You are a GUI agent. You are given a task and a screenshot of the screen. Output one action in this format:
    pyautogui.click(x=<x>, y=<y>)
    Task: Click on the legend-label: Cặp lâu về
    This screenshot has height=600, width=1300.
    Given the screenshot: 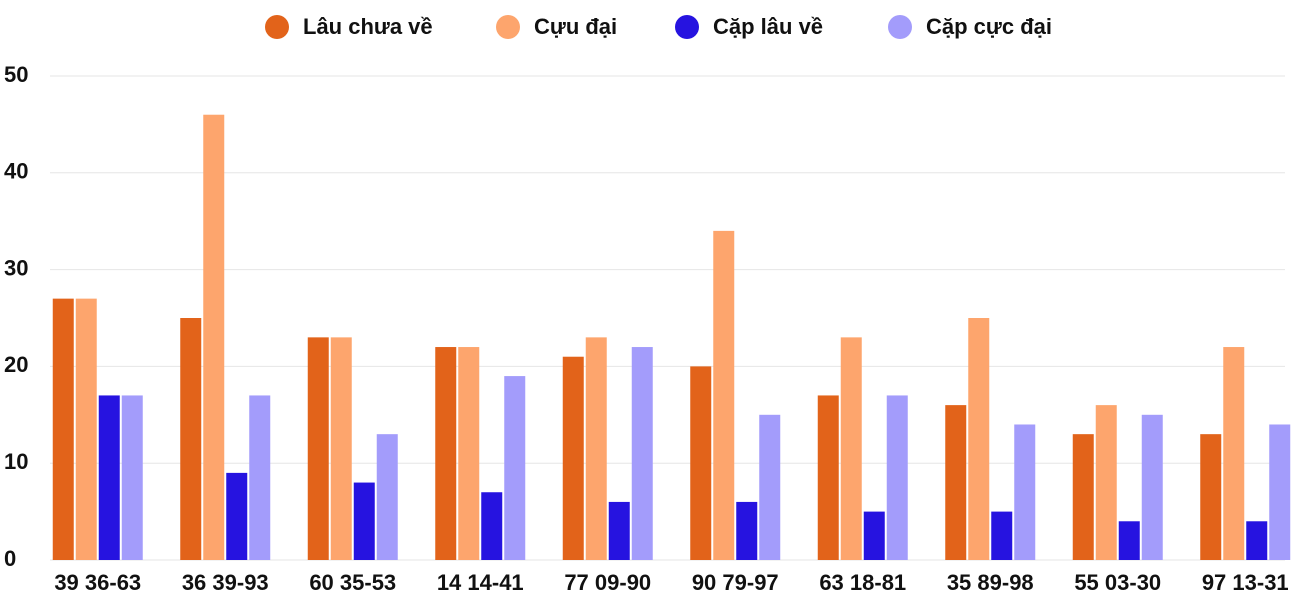 What is the action you would take?
    pyautogui.click(x=768, y=26)
    